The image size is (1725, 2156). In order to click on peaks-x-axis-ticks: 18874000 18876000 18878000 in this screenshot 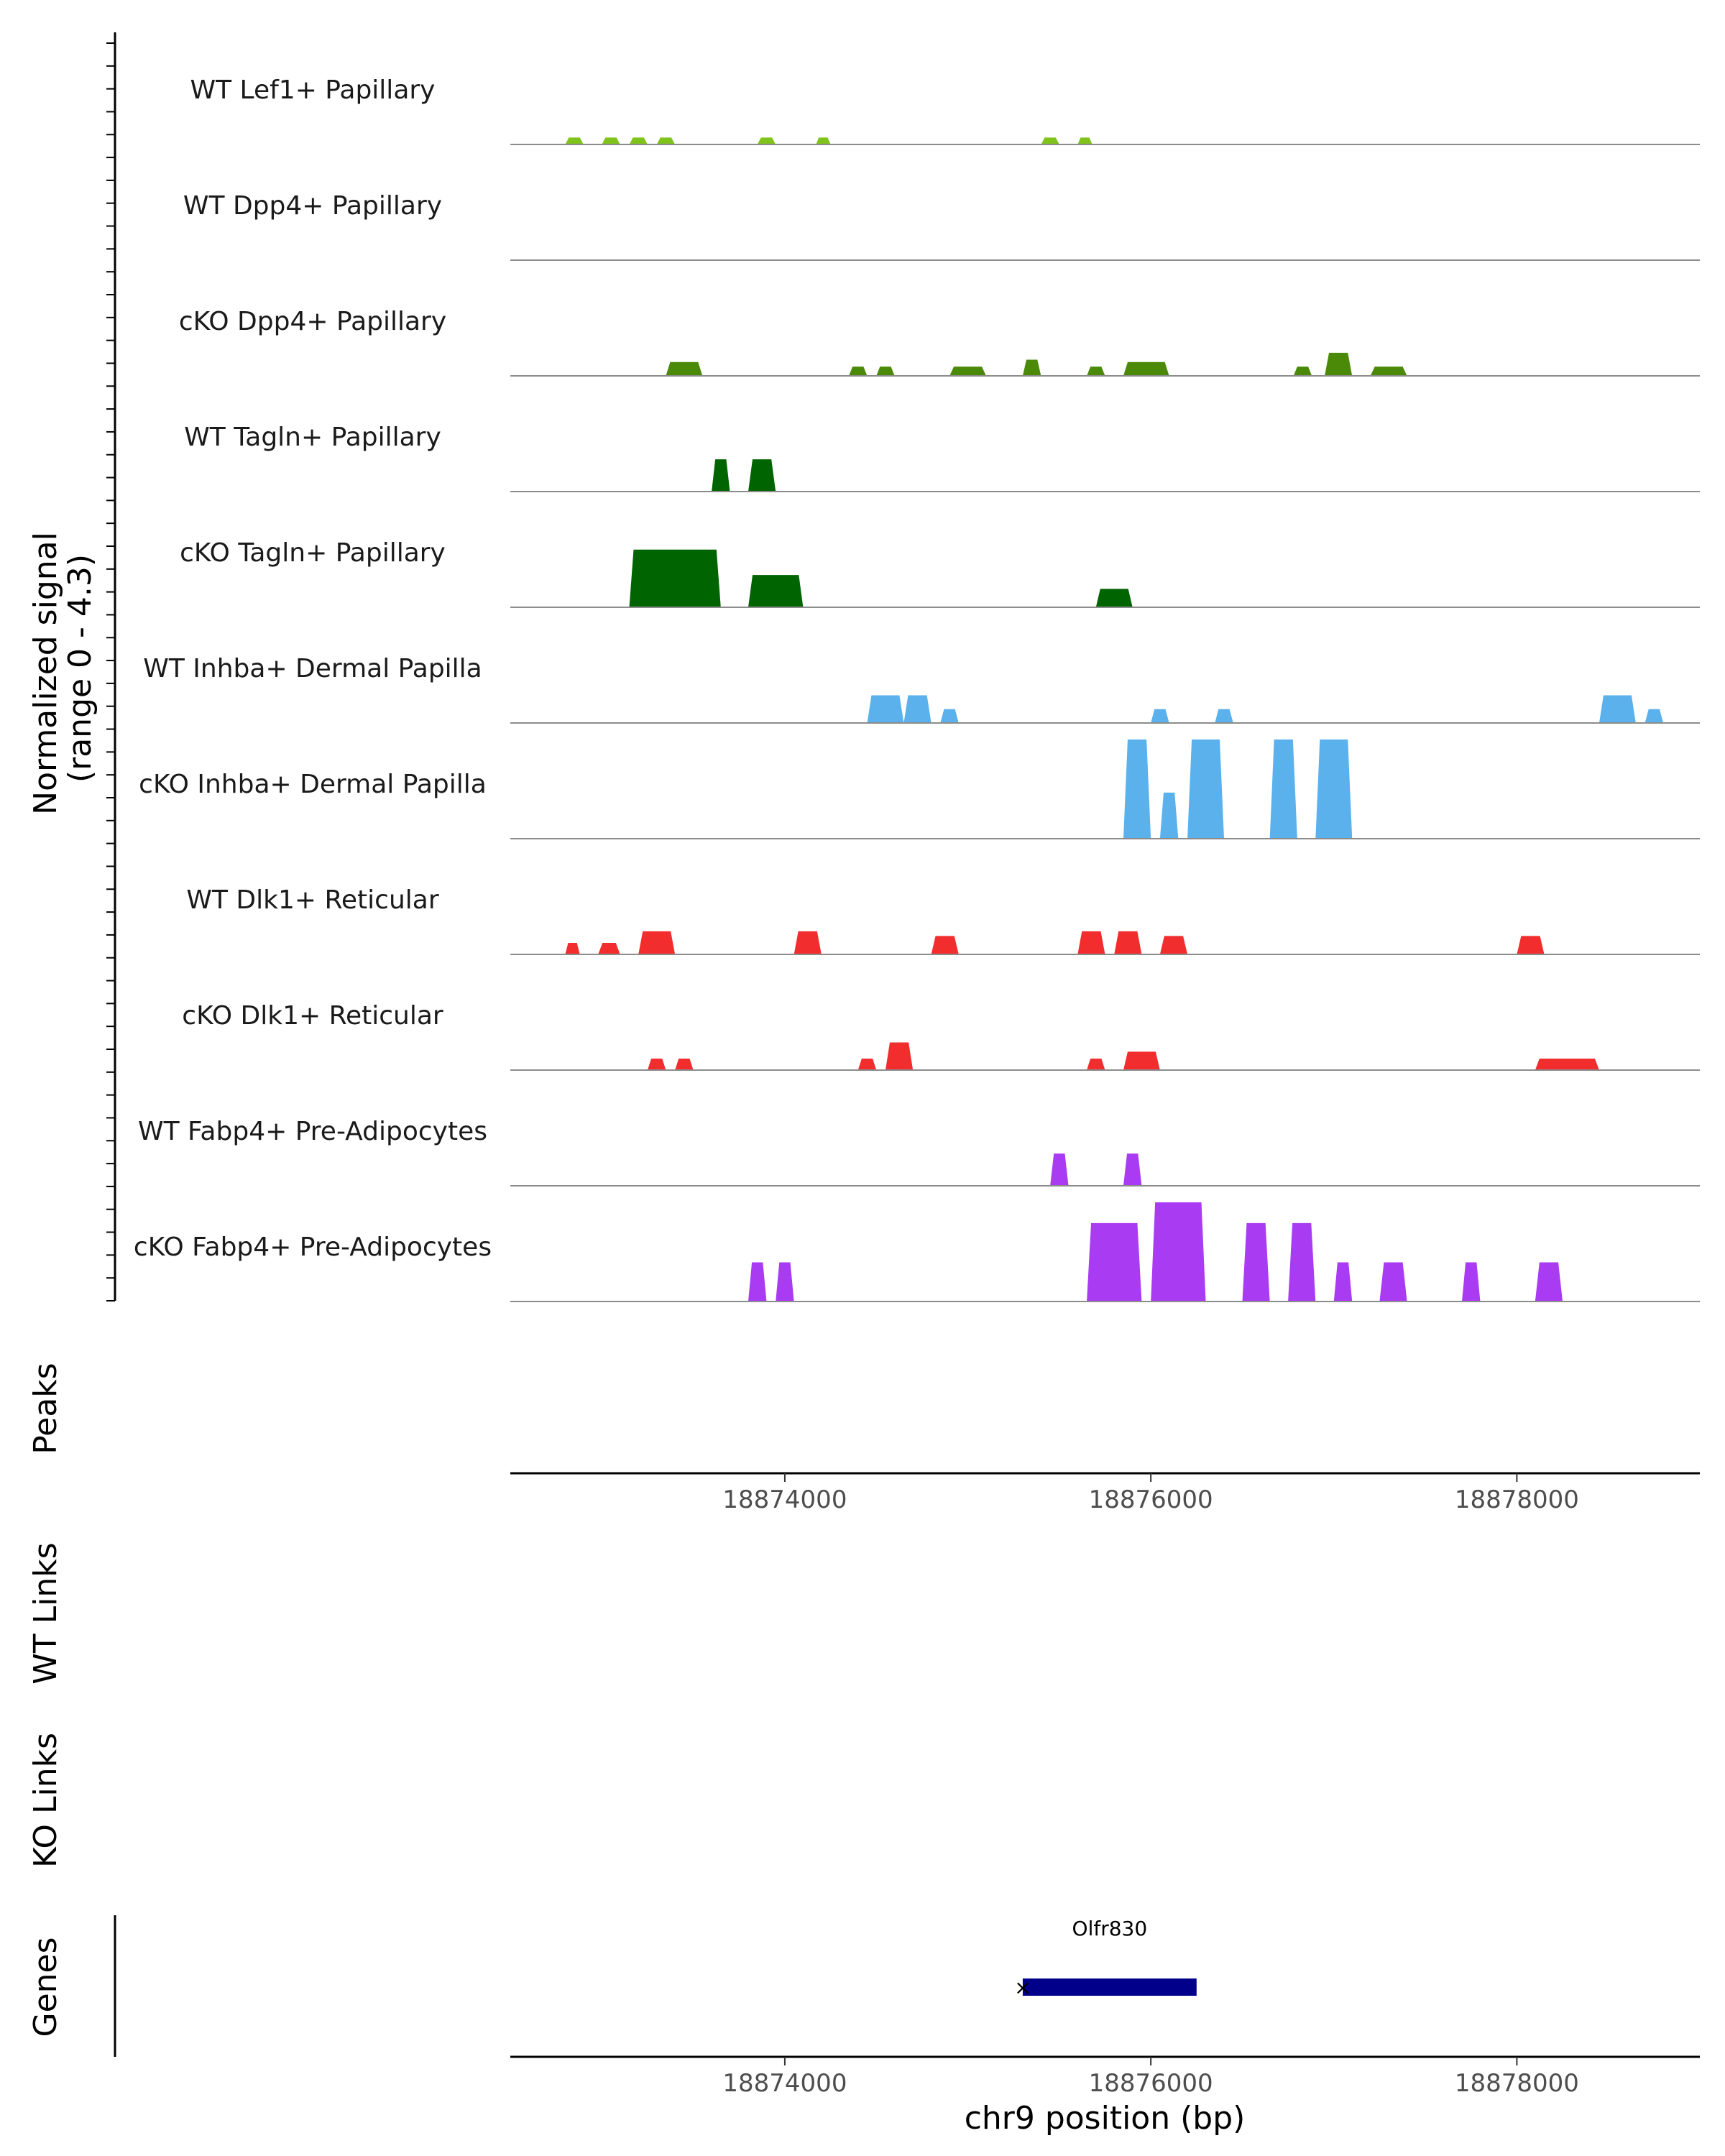, I will do `click(1150, 1493)`.